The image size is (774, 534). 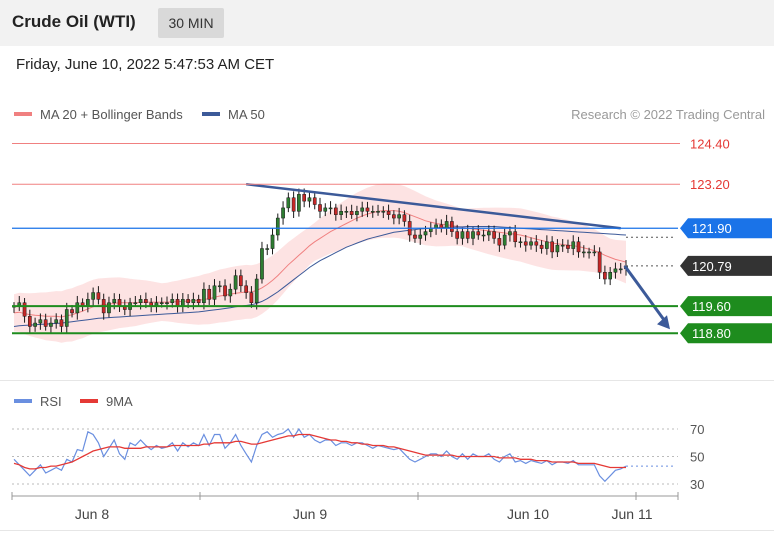 What do you see at coordinates (111, 114) in the screenshot?
I see `legend-ma20-label: MA 20 + Bollinger Bands` at bounding box center [111, 114].